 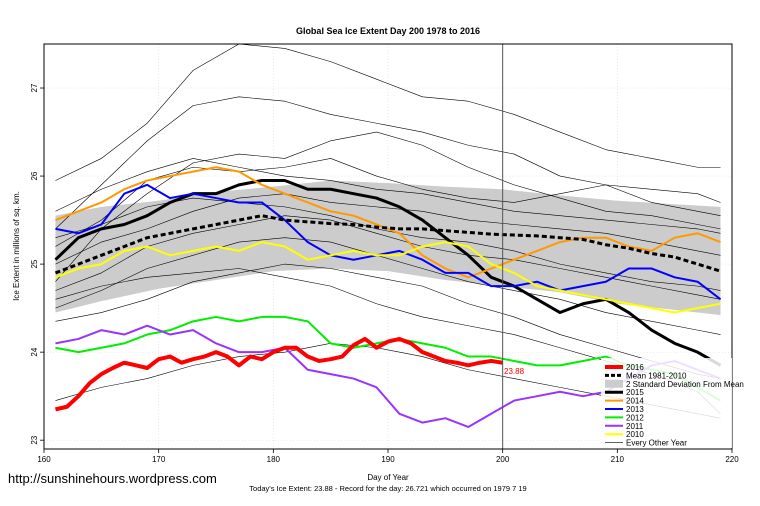 I want to click on x-axis-label: Day of Year, so click(x=388, y=477).